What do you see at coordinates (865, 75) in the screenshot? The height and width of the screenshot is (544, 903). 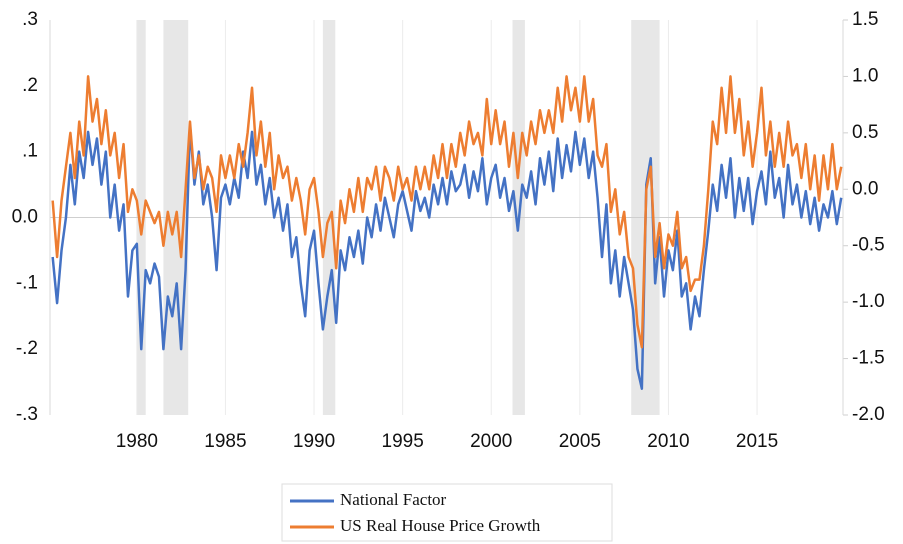 I see `y2-tick-label: 1.0` at bounding box center [865, 75].